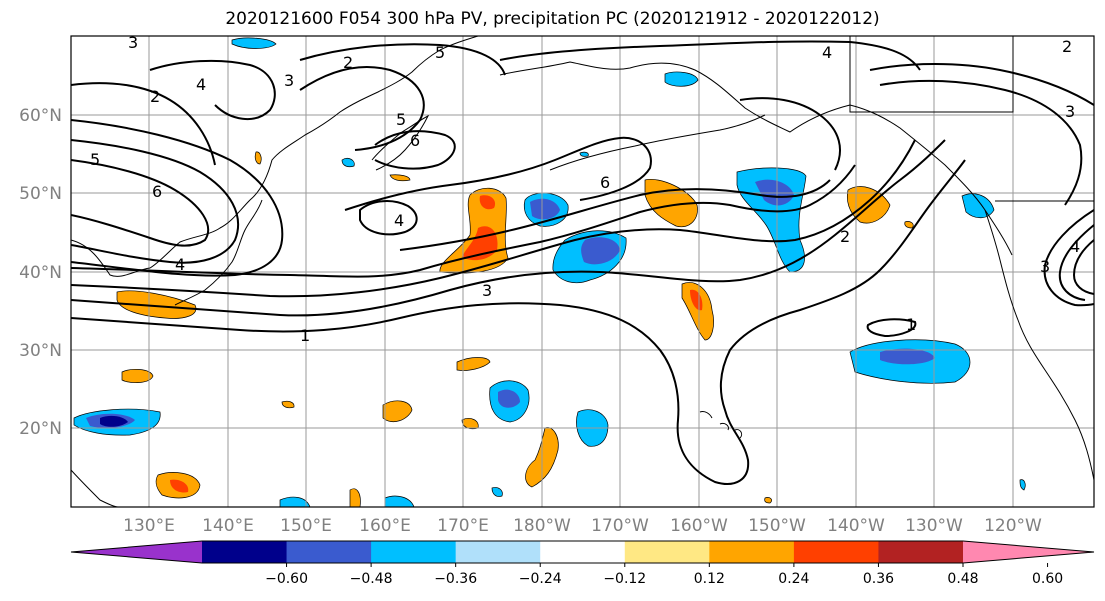 The image size is (1105, 601). What do you see at coordinates (709, 579) in the screenshot?
I see `colorbar-tick-label: 0.12` at bounding box center [709, 579].